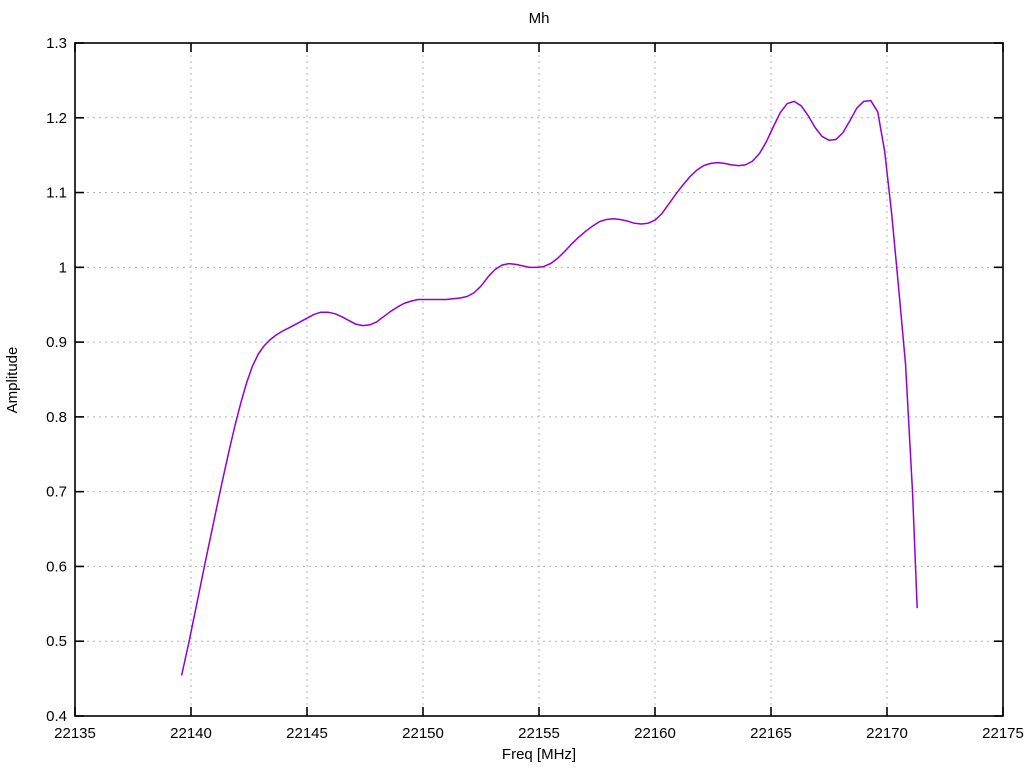  I want to click on x-tick-label: 22165, so click(771, 733).